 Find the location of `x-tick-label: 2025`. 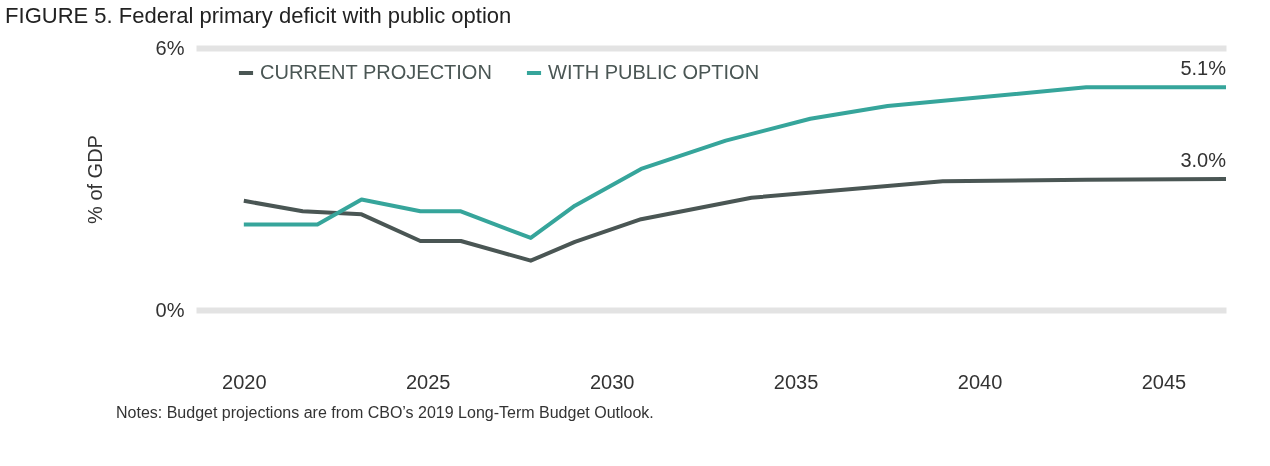

x-tick-label: 2025 is located at coordinates (428, 381).